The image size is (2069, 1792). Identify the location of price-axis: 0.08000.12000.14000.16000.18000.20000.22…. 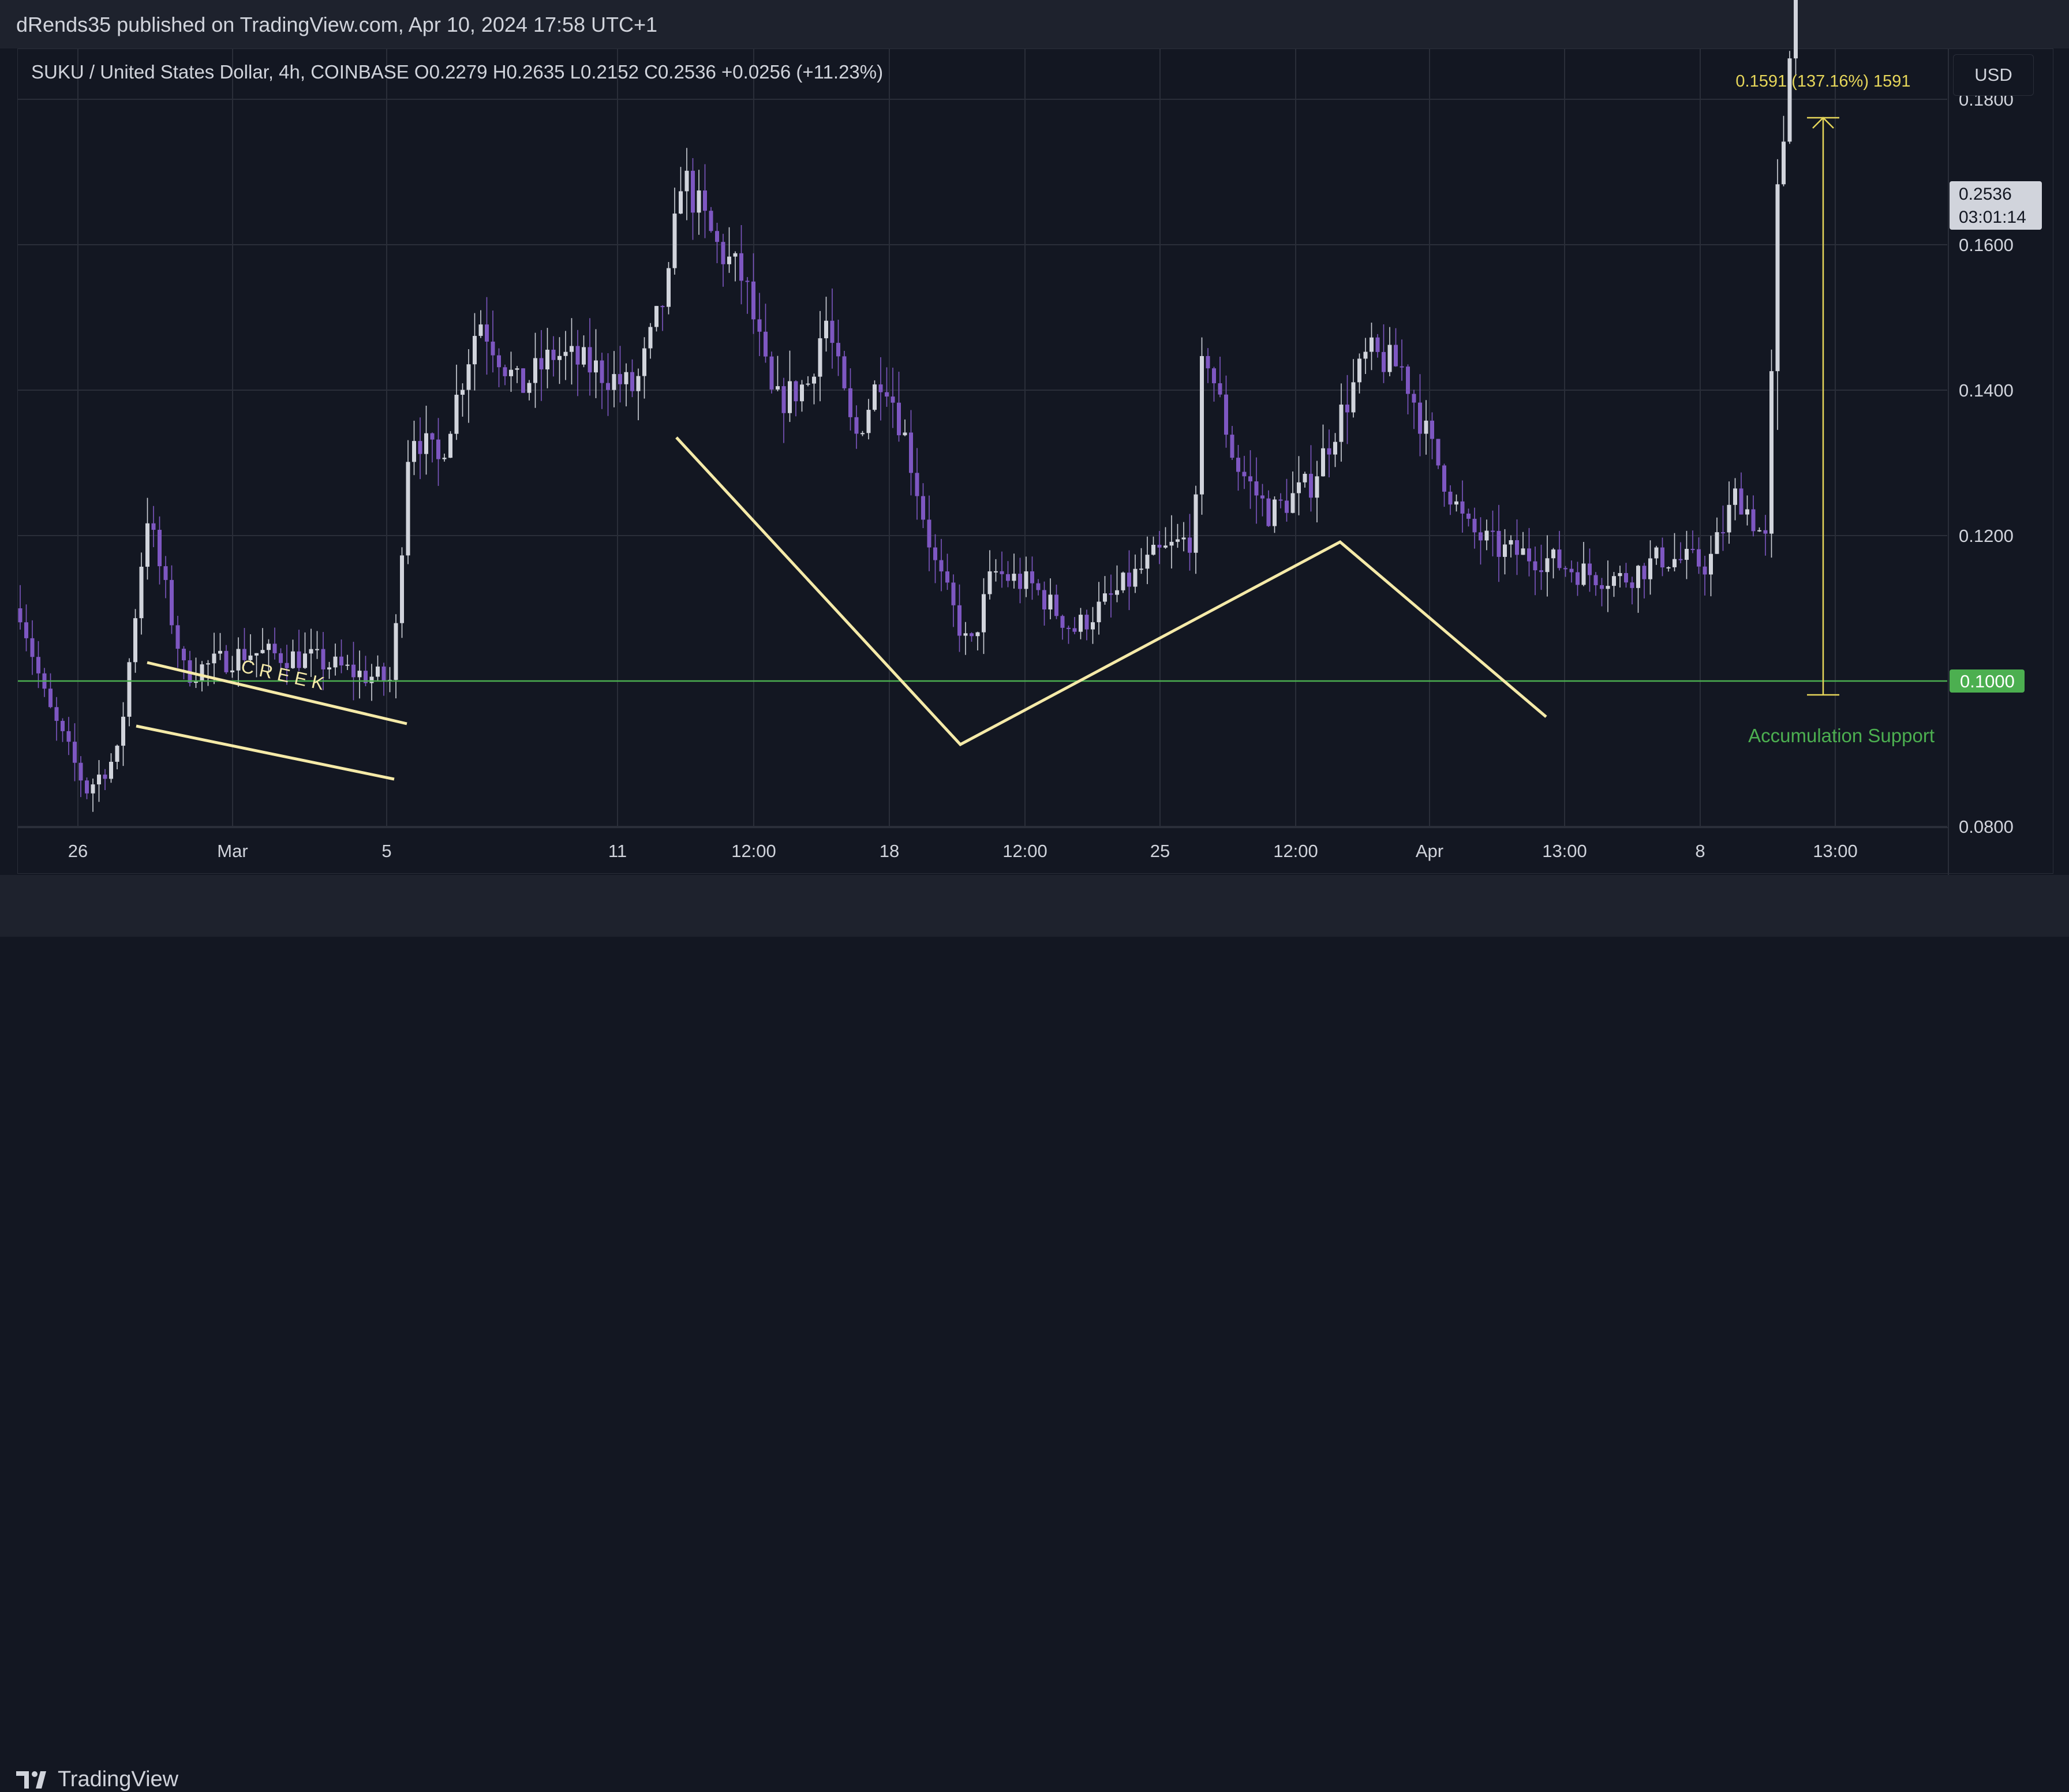
(1986, 418).